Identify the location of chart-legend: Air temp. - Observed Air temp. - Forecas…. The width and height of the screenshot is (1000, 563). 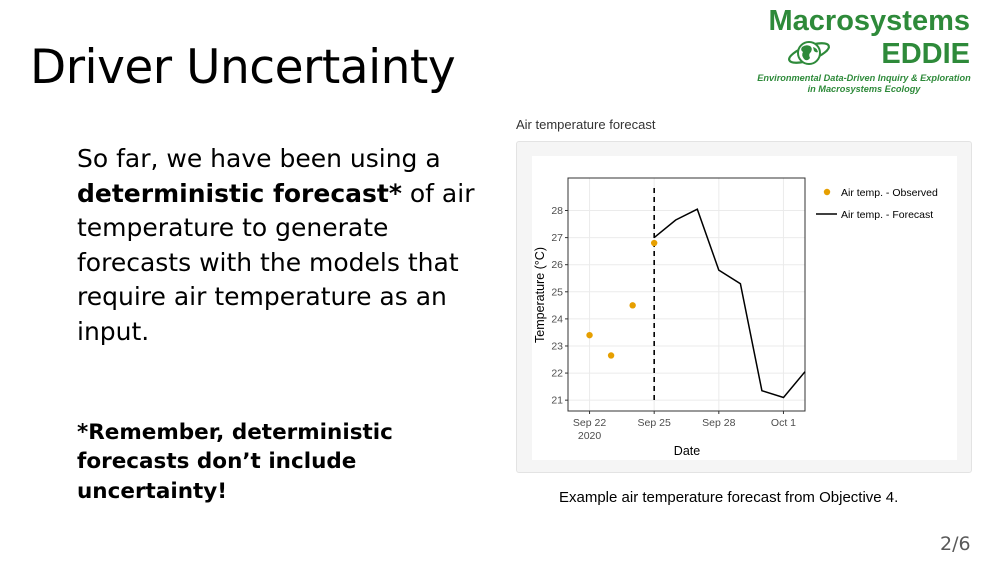
(877, 204).